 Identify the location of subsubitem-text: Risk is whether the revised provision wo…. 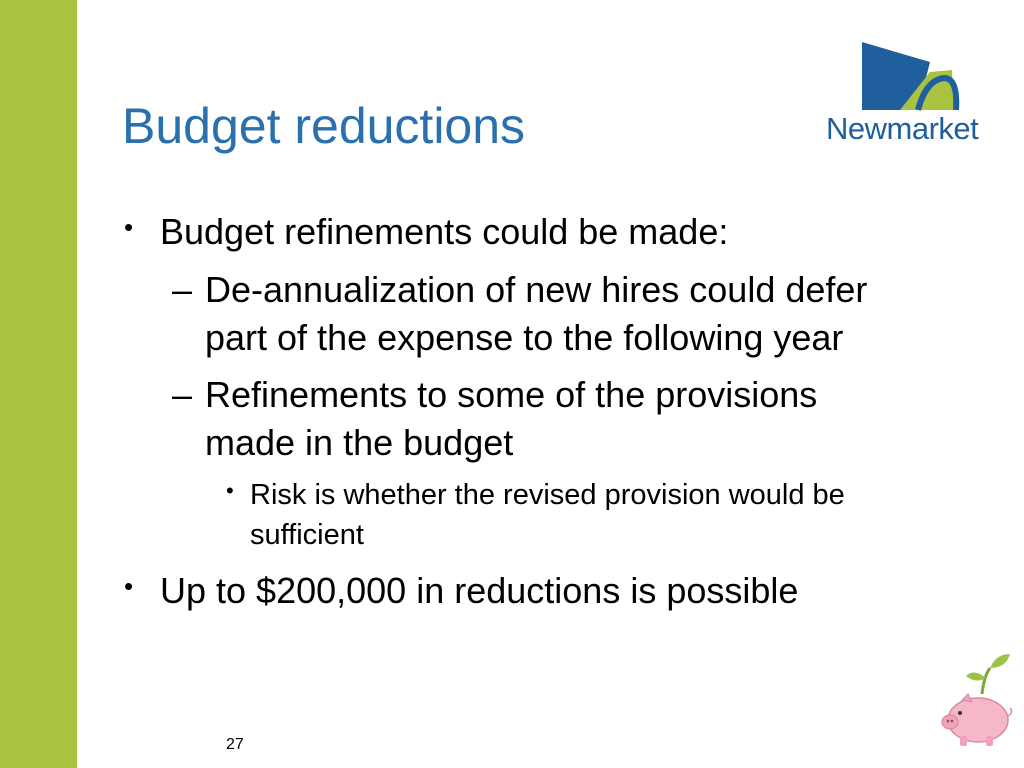
(547, 495).